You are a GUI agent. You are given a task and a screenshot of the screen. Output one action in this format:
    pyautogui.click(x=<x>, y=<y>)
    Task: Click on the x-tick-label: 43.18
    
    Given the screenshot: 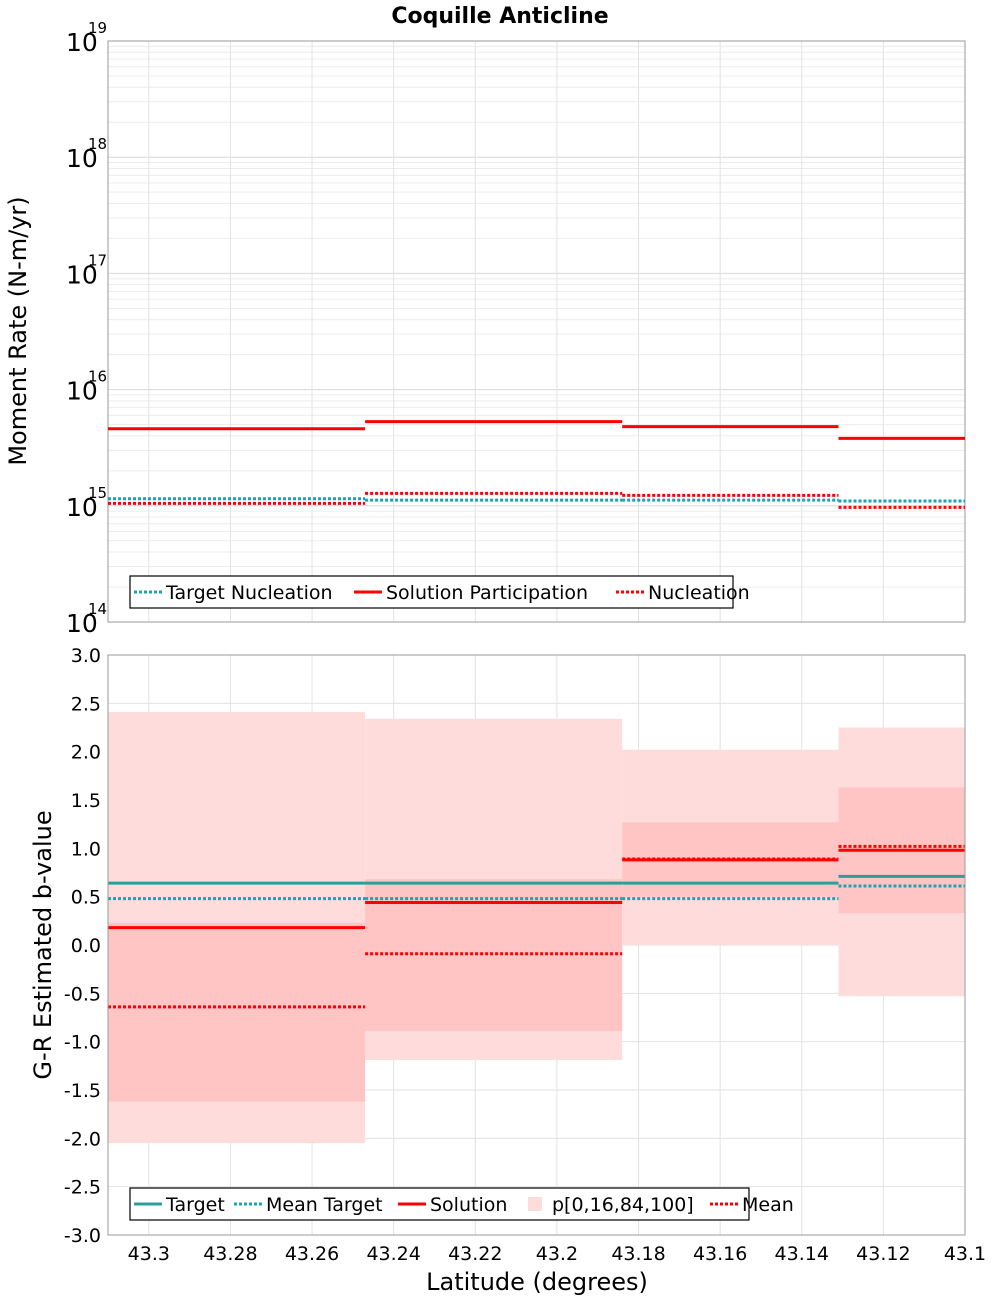 What is the action you would take?
    pyautogui.click(x=638, y=1254)
    